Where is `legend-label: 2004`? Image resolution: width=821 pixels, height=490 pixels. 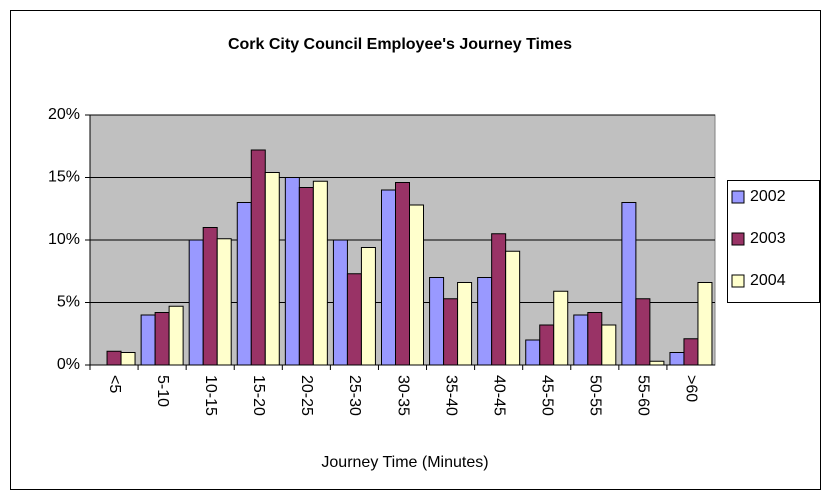
legend-label: 2004 is located at coordinates (768, 280).